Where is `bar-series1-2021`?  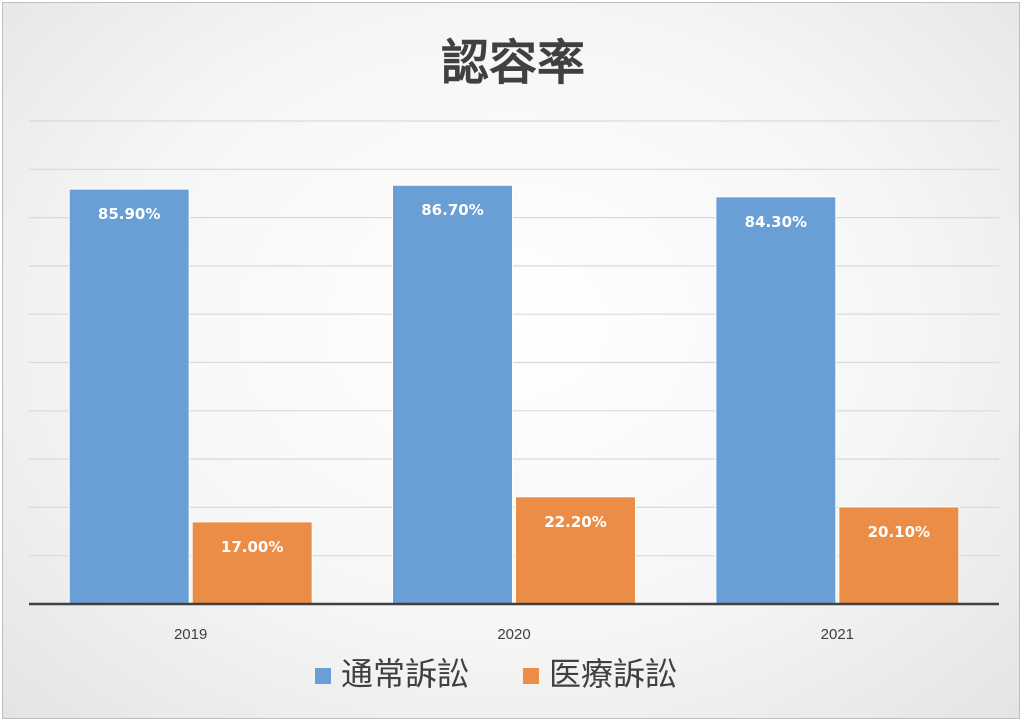 bar-series1-2021 is located at coordinates (776, 400).